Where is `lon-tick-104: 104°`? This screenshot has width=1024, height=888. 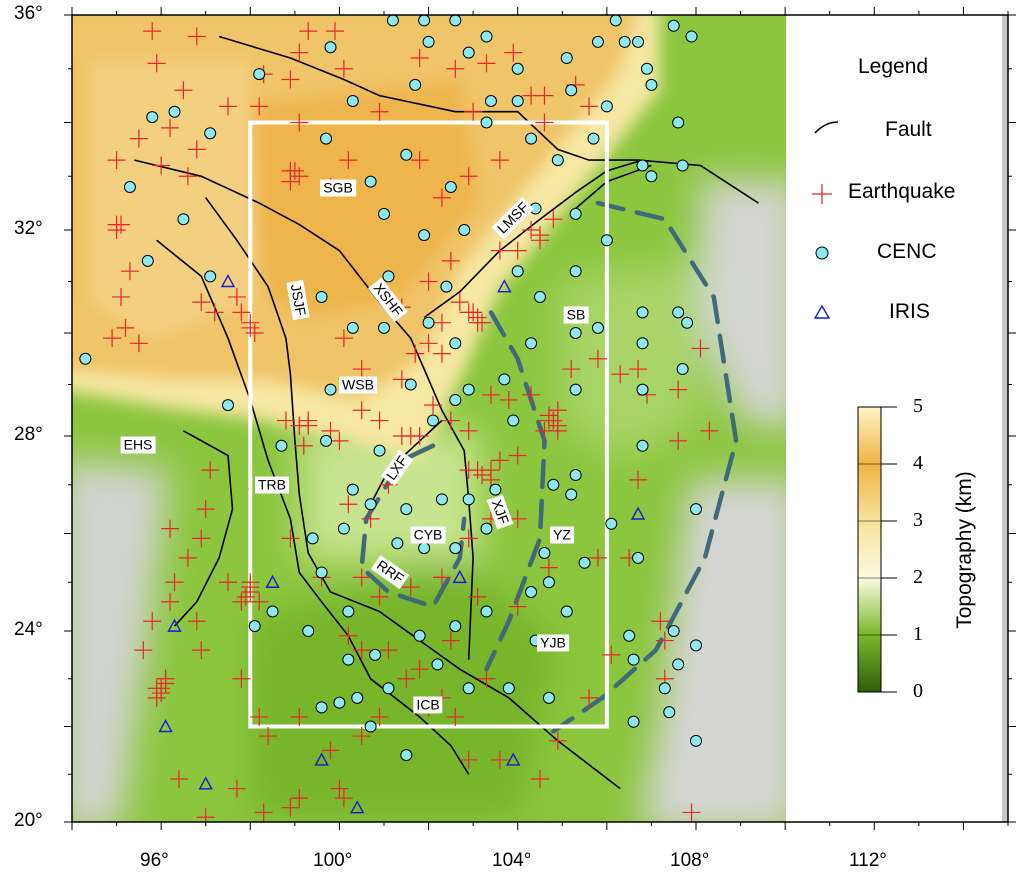
lon-tick-104: 104° is located at coordinates (512, 860).